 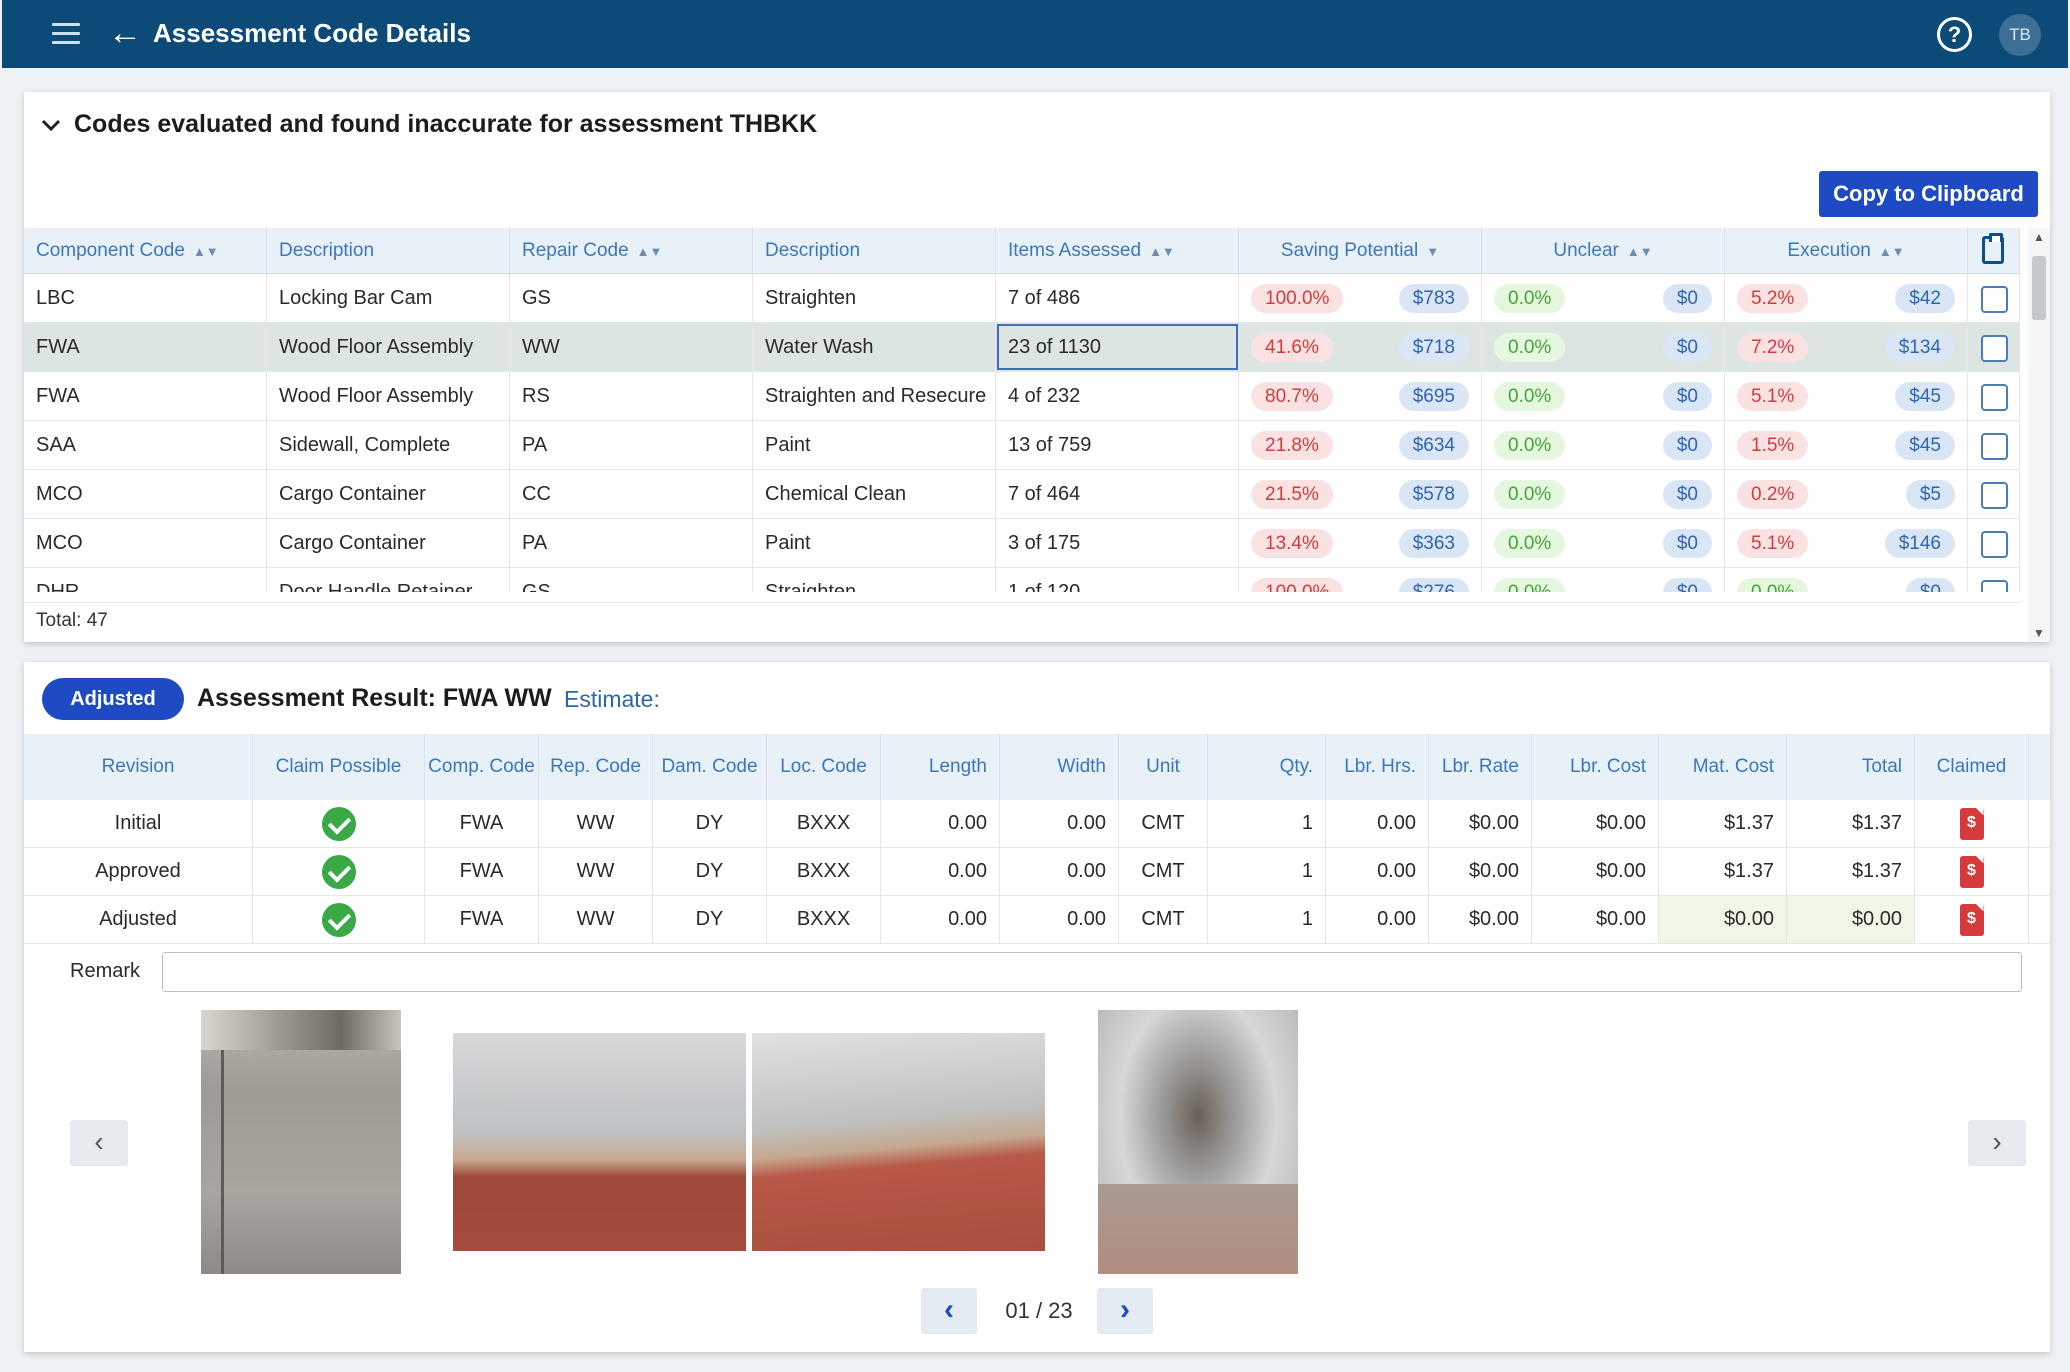 I want to click on column-header-dam-code: Dam. Code, so click(x=710, y=767).